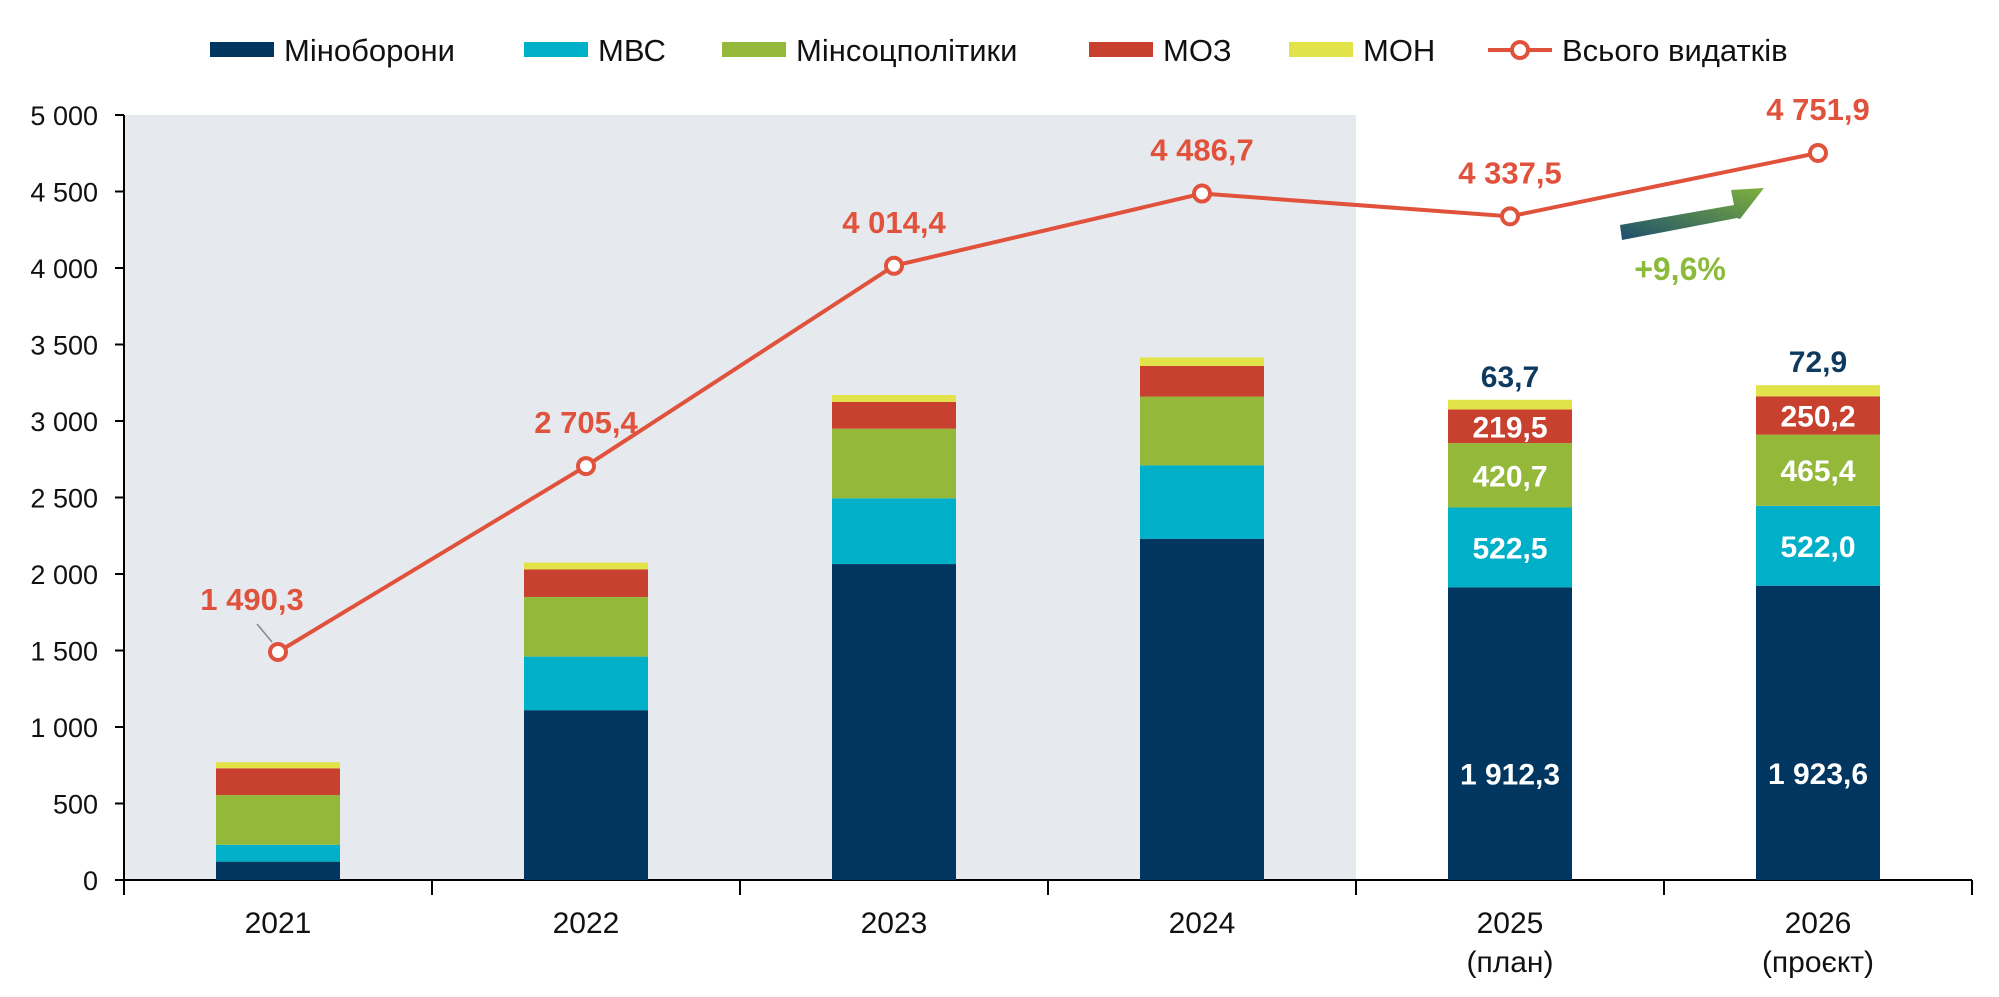 Image resolution: width=1999 pixels, height=997 pixels. Describe the element at coordinates (1692, 214) in the screenshot. I see `growth-arrow-icon` at that location.